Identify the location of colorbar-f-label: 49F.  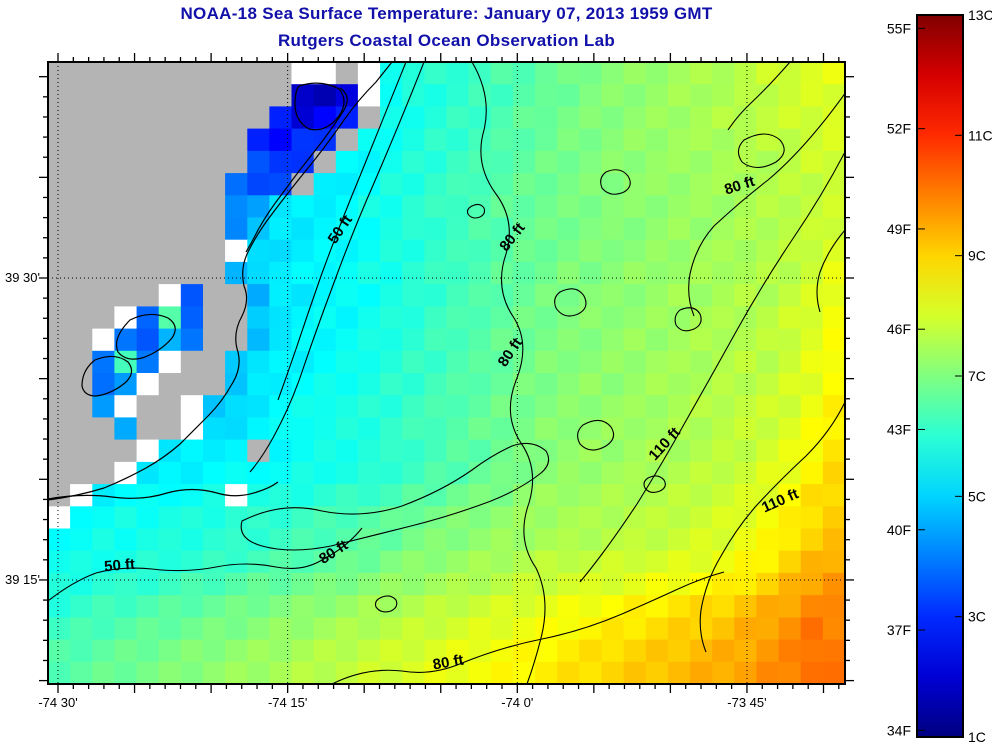
(899, 229).